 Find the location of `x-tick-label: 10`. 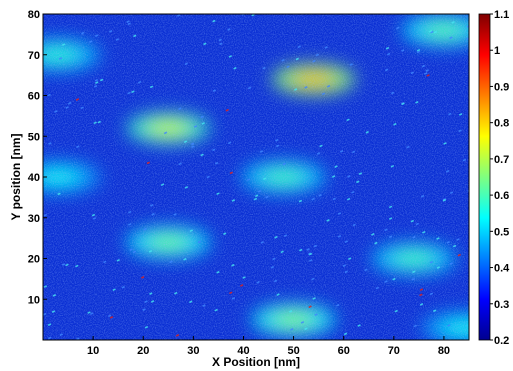

x-tick-label: 10 is located at coordinates (93, 351).